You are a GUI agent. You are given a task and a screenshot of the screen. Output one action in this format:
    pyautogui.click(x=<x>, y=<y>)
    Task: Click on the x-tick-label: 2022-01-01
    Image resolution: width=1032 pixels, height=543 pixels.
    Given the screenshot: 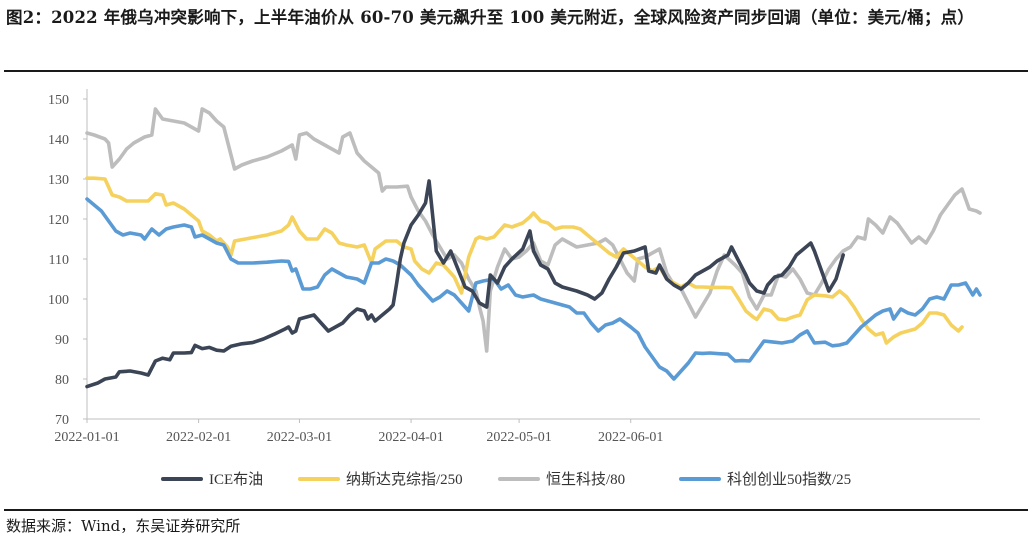 What is the action you would take?
    pyautogui.click(x=86, y=437)
    